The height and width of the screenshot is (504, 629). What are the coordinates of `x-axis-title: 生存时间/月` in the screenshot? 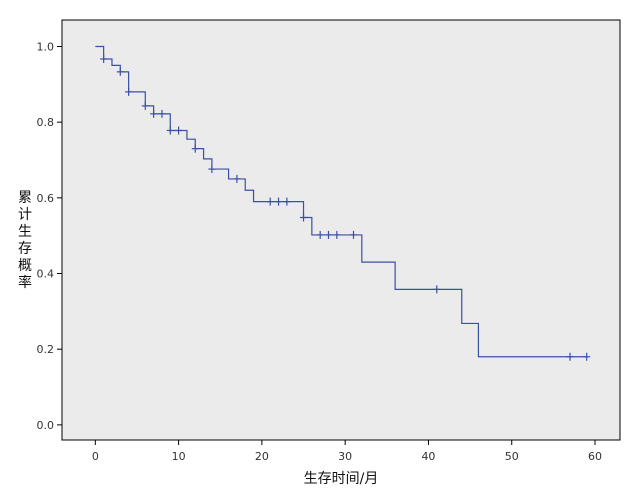 It's located at (341, 479).